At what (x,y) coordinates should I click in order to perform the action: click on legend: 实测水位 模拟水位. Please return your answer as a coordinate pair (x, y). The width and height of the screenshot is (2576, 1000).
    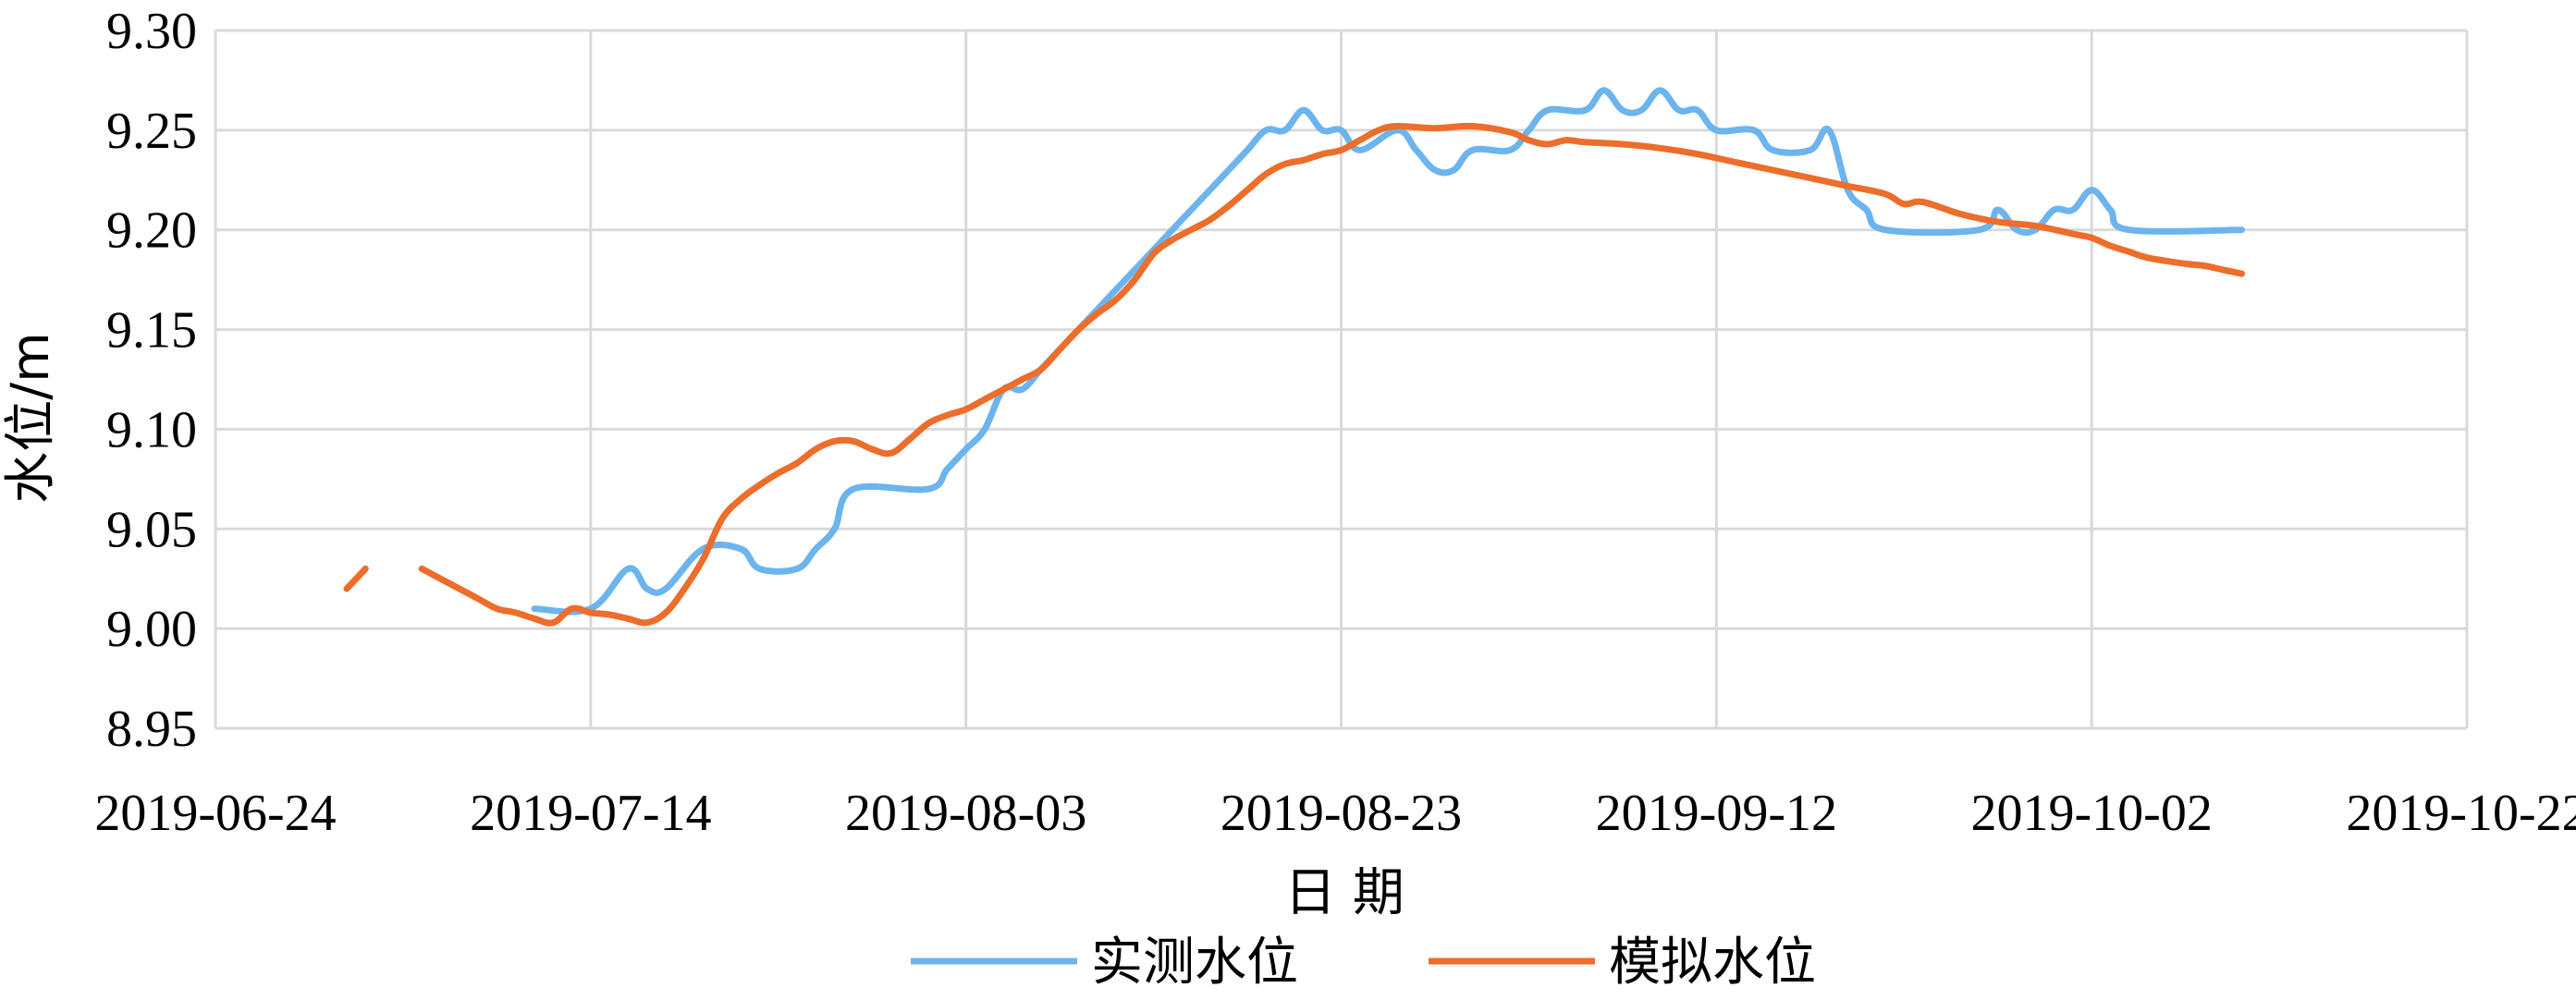
    Looking at the image, I should click on (1363, 963).